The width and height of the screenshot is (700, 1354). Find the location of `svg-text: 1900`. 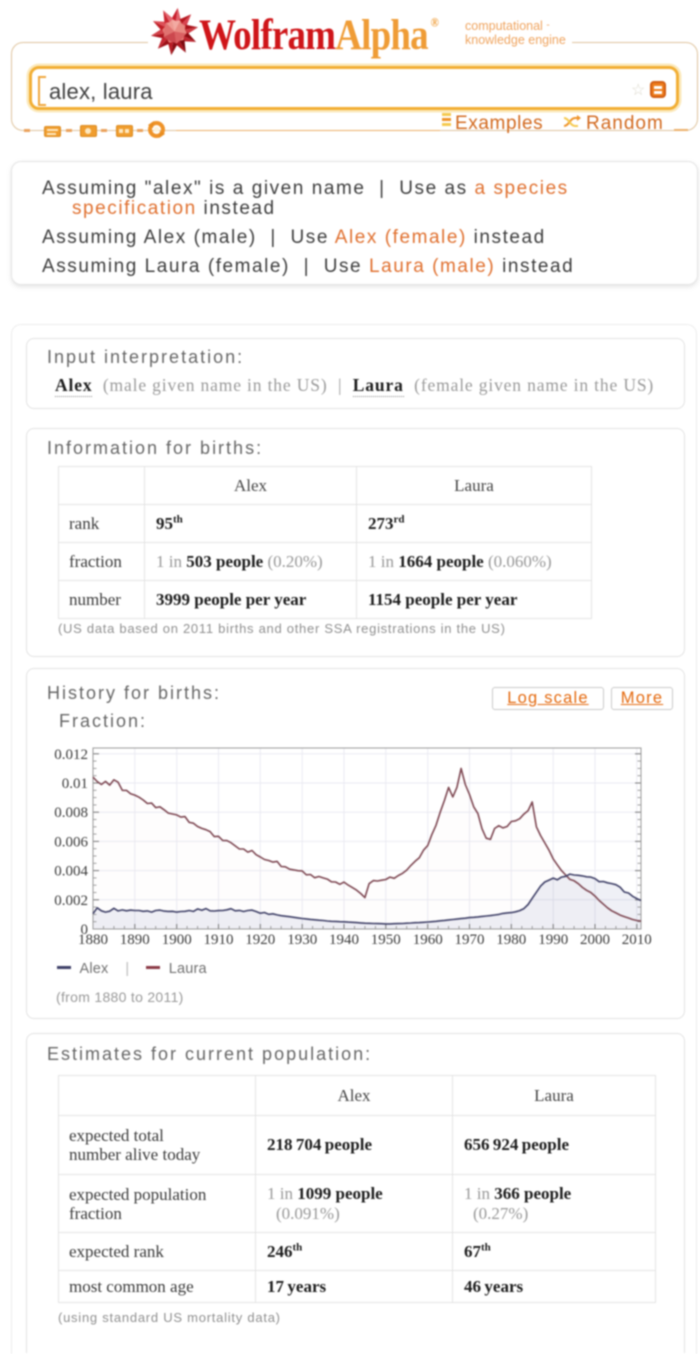

svg-text: 1900 is located at coordinates (177, 940).